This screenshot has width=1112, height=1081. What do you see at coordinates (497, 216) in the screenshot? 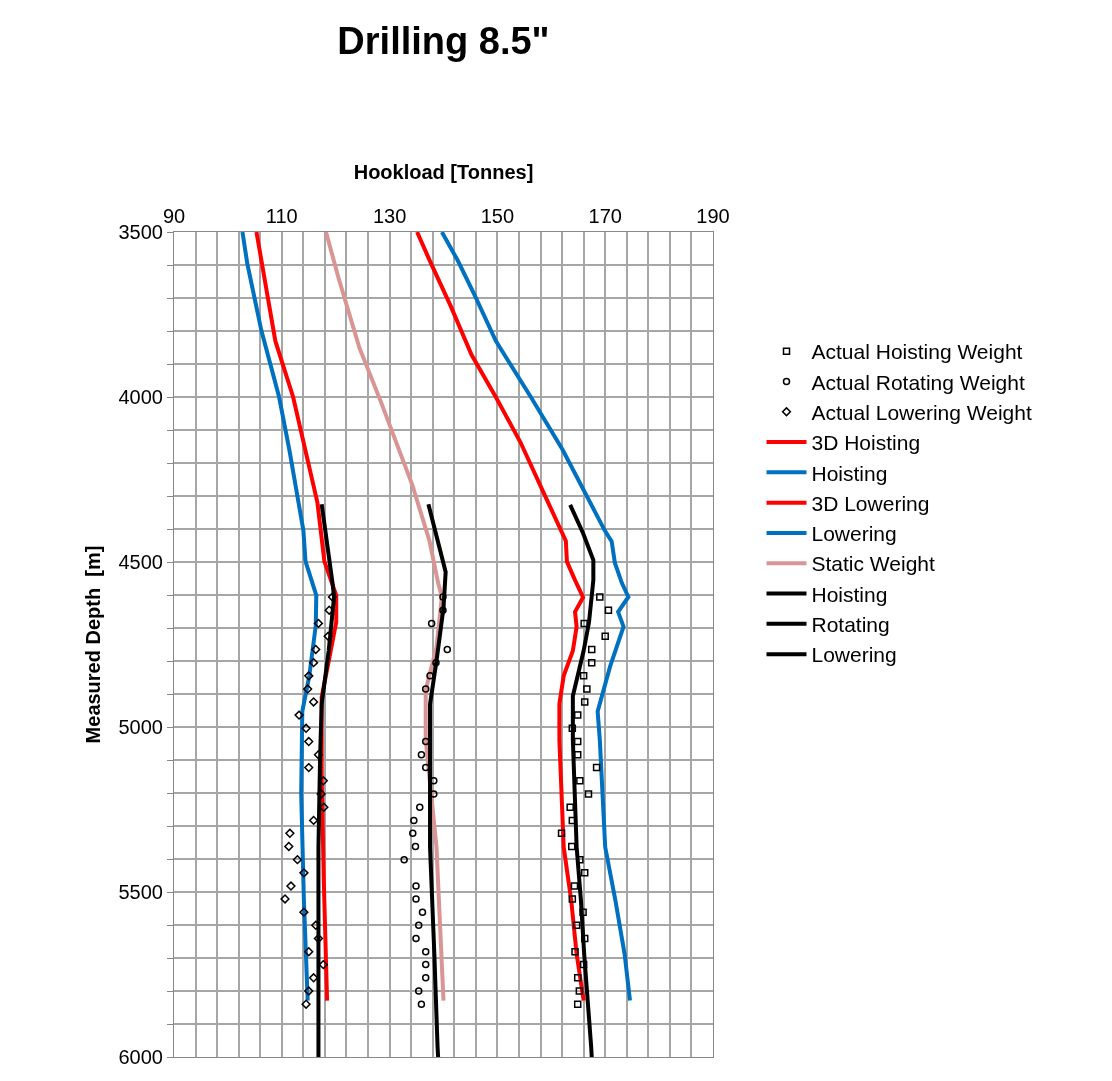
I see `x-tick-label: 150` at bounding box center [497, 216].